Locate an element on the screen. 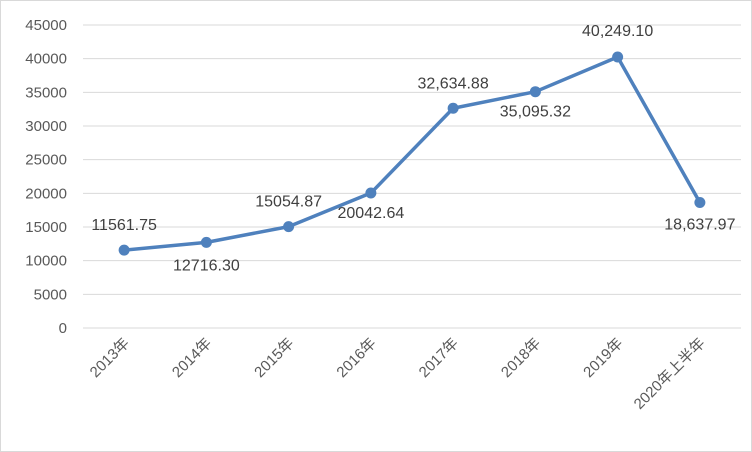  y-tick-label: 40000 is located at coordinates (46, 59).